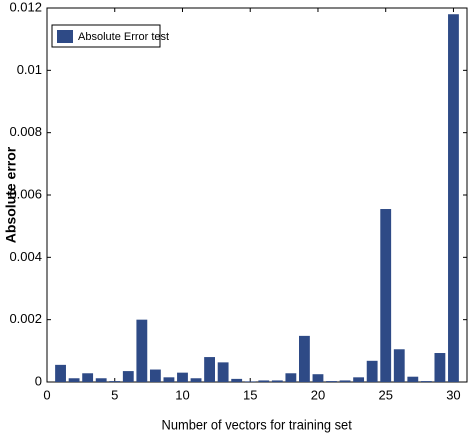 This screenshot has width=474, height=444. What do you see at coordinates (385, 394) in the screenshot?
I see `x-tick-label: 25` at bounding box center [385, 394].